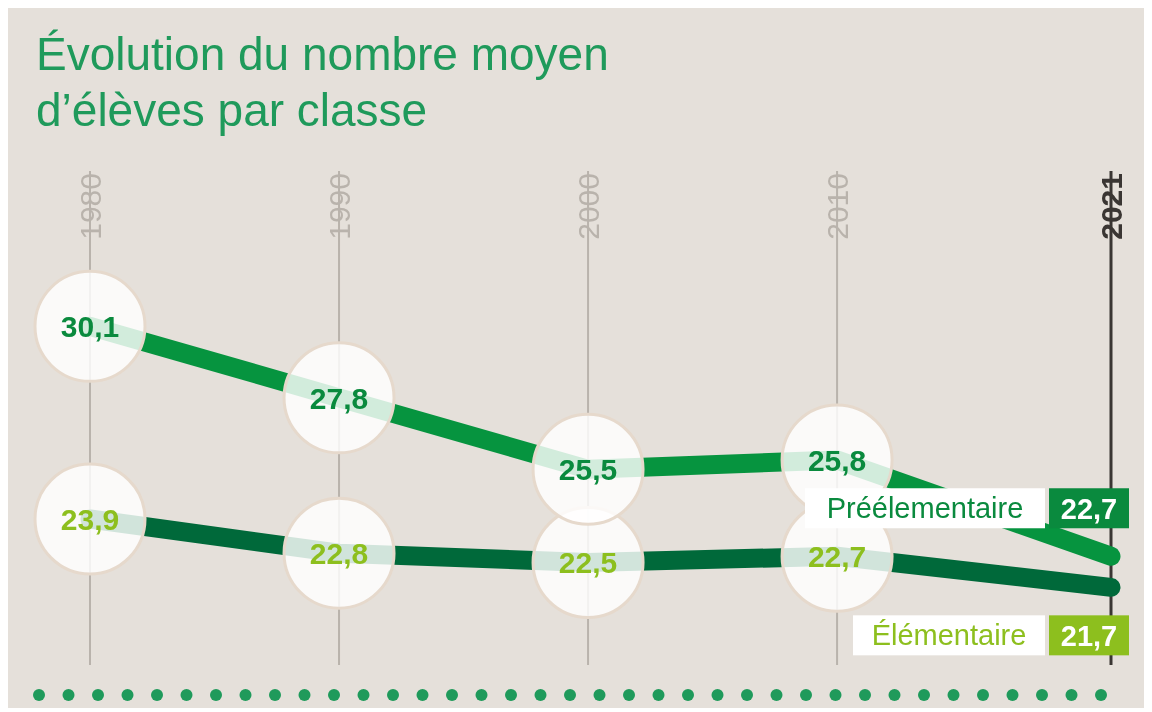  What do you see at coordinates (949, 635) in the screenshot?
I see `series-label: Élémentaire` at bounding box center [949, 635].